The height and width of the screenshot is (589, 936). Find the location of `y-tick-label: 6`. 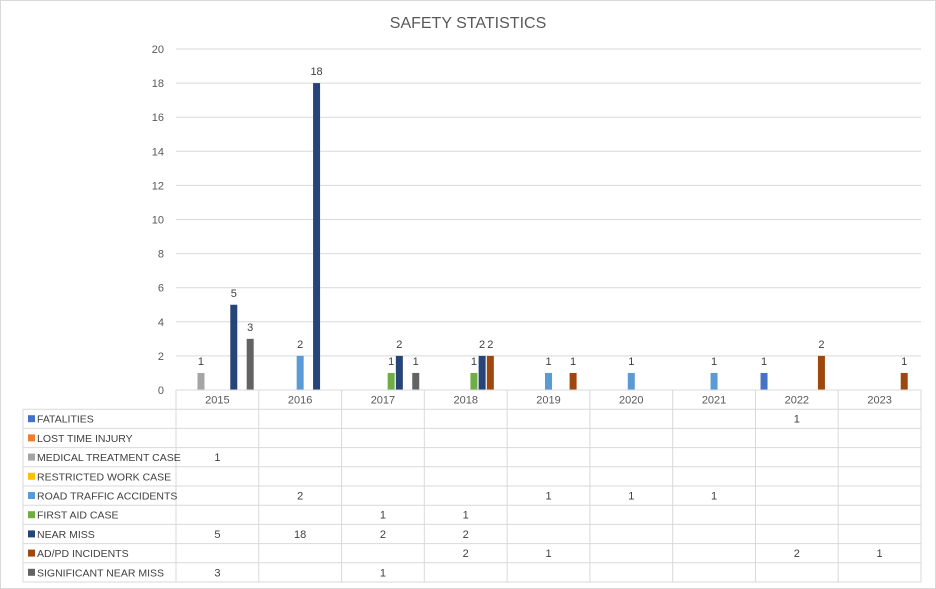

y-tick-label: 6 is located at coordinates (161, 289).